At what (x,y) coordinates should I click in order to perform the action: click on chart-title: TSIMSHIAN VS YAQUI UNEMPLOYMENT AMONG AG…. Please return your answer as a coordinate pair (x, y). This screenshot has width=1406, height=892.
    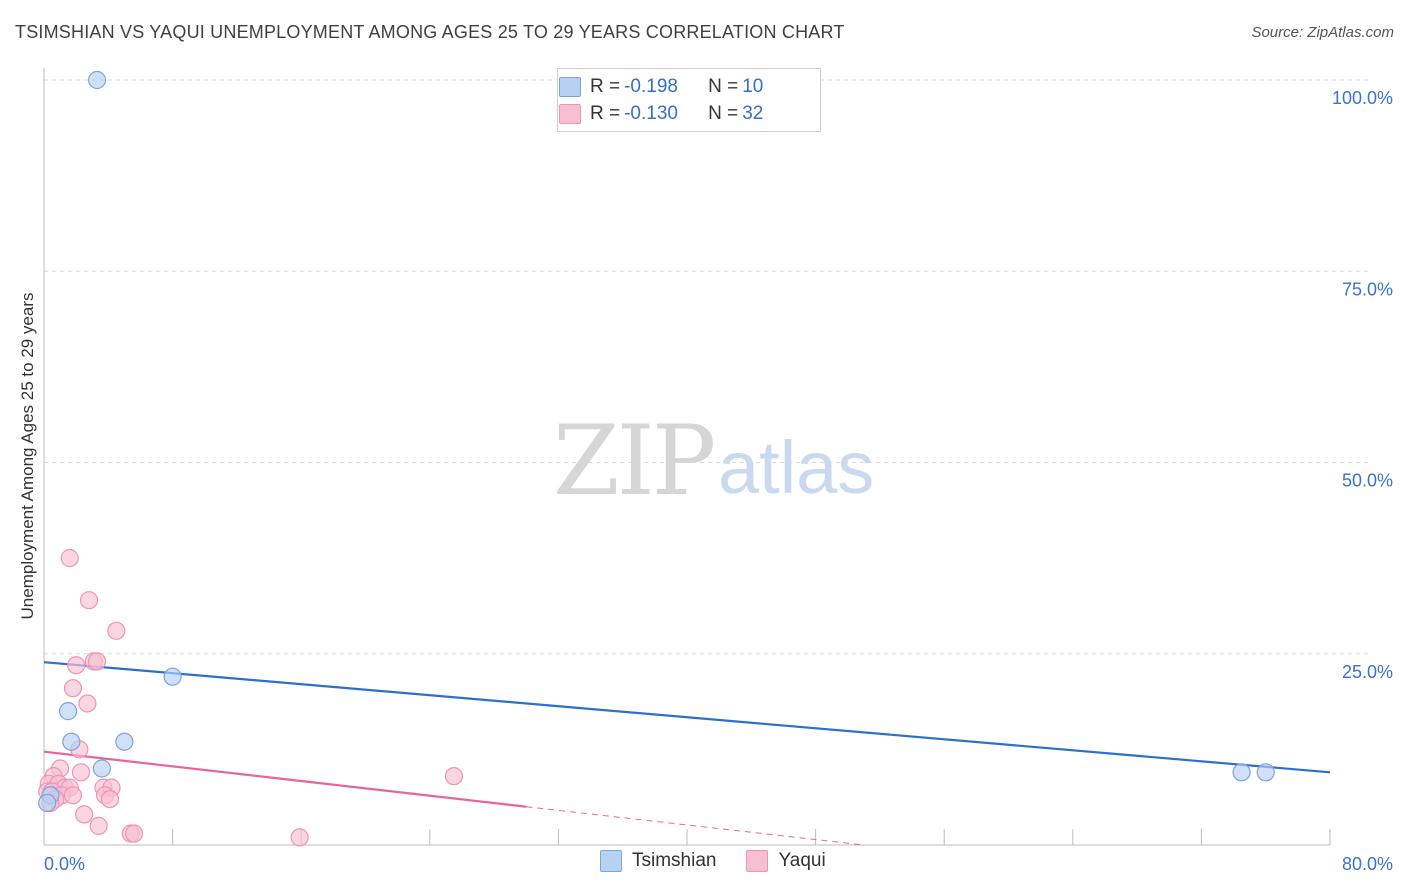
    Looking at the image, I should click on (430, 32).